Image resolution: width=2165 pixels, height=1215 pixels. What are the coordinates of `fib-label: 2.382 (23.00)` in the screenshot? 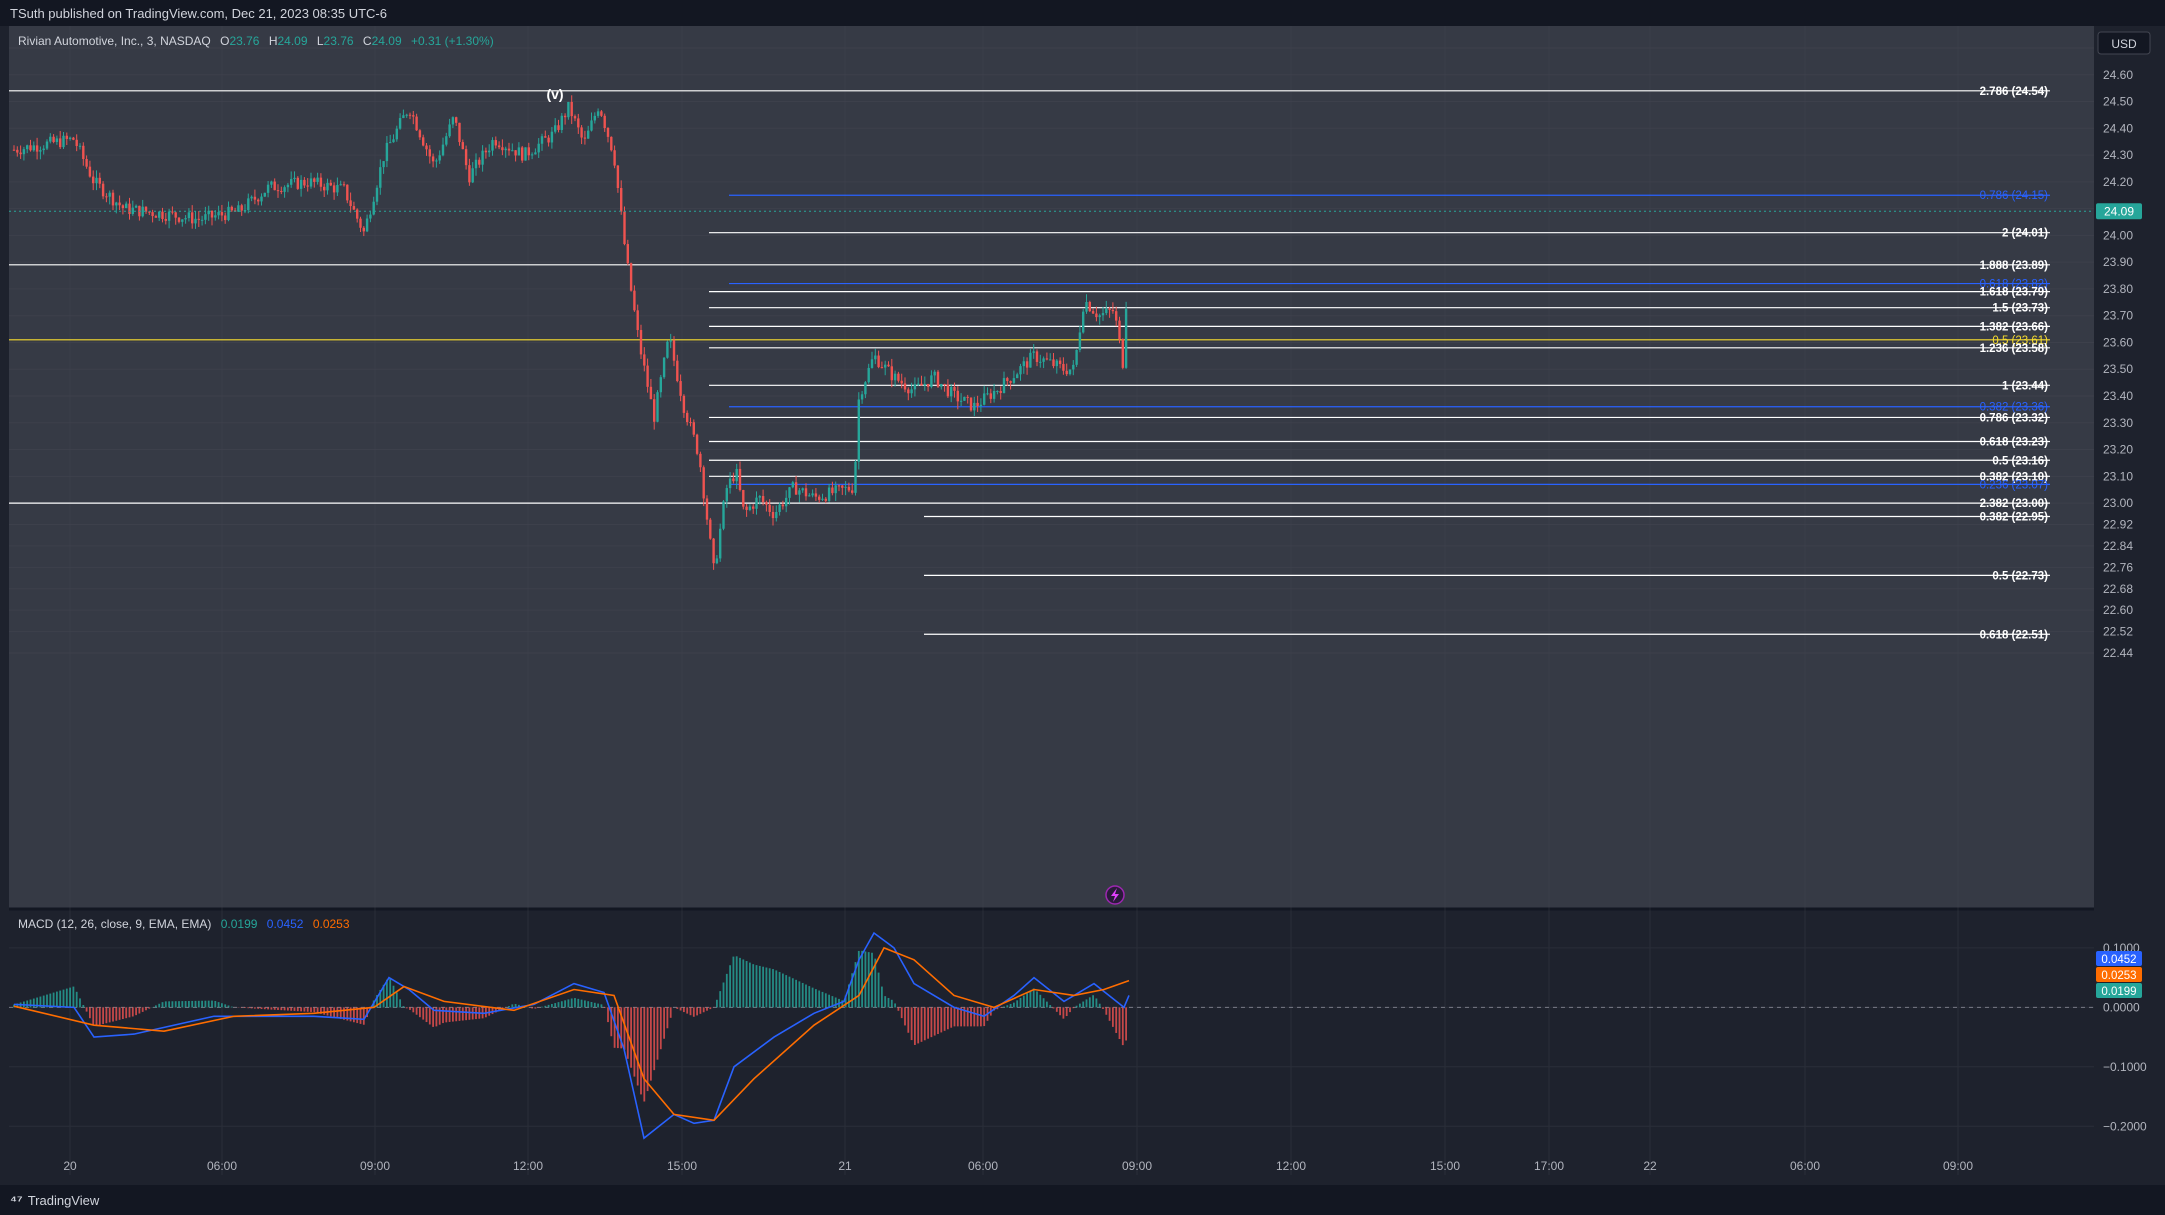 It's located at (2014, 504).